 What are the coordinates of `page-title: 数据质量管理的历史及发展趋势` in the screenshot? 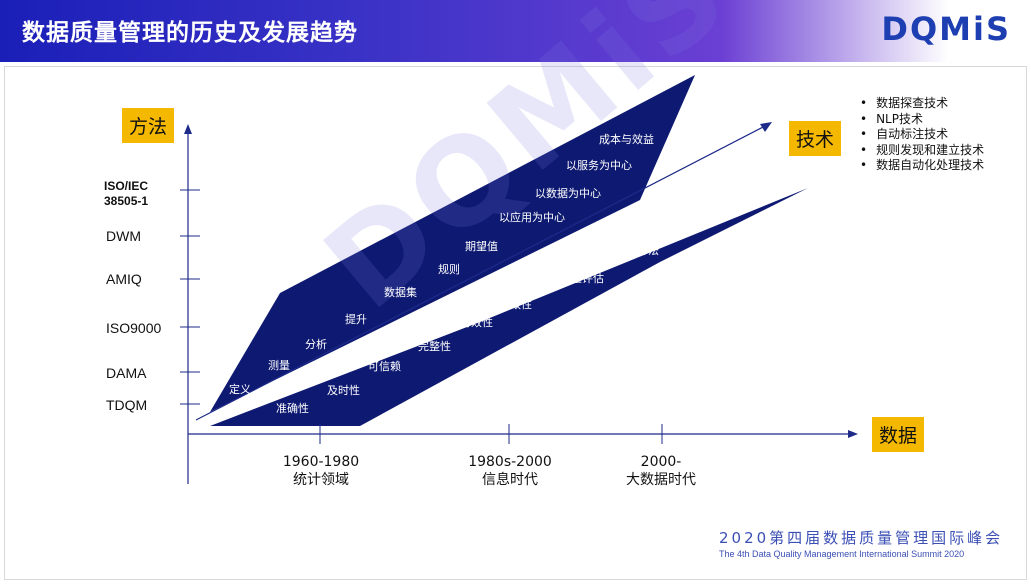 It's located at (190, 33).